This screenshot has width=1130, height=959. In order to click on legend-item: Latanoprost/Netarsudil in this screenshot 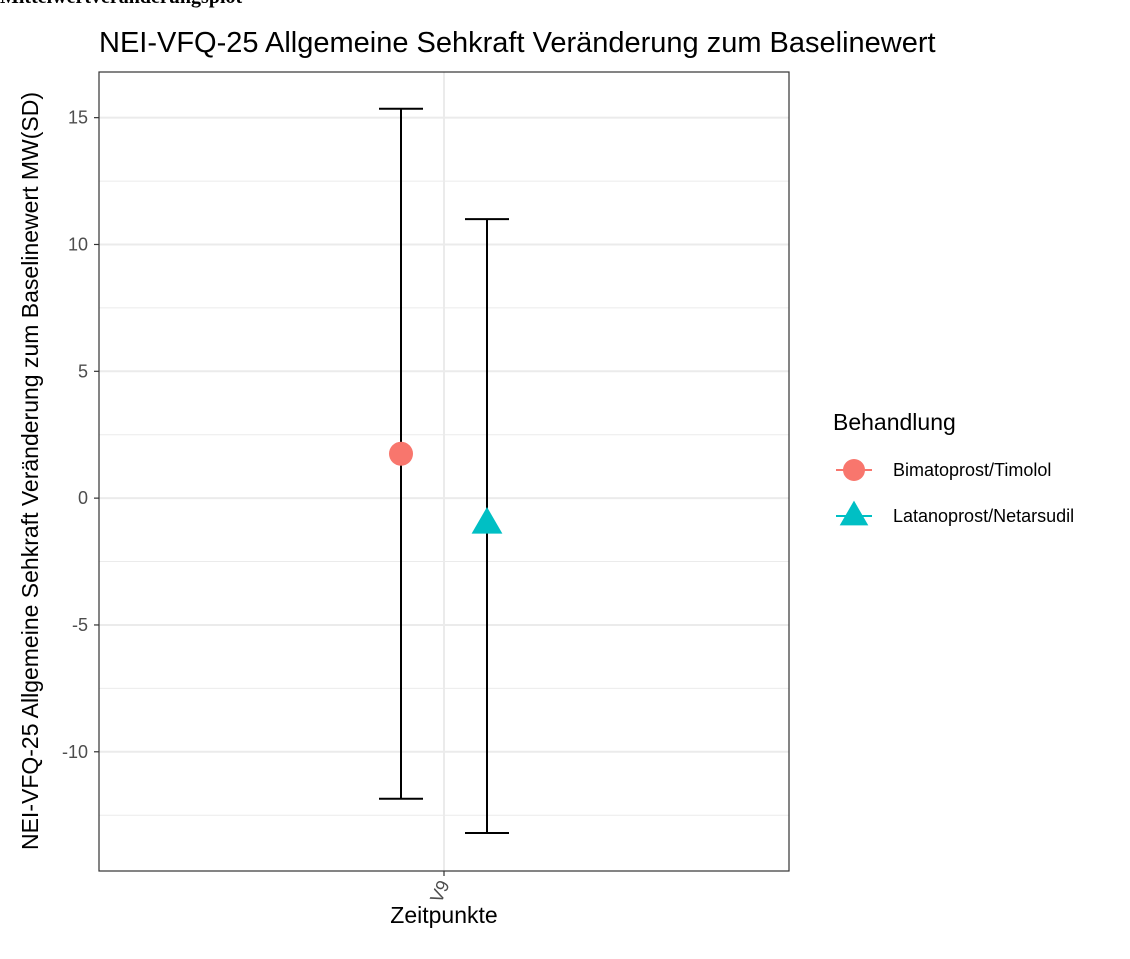, I will do `click(955, 513)`.